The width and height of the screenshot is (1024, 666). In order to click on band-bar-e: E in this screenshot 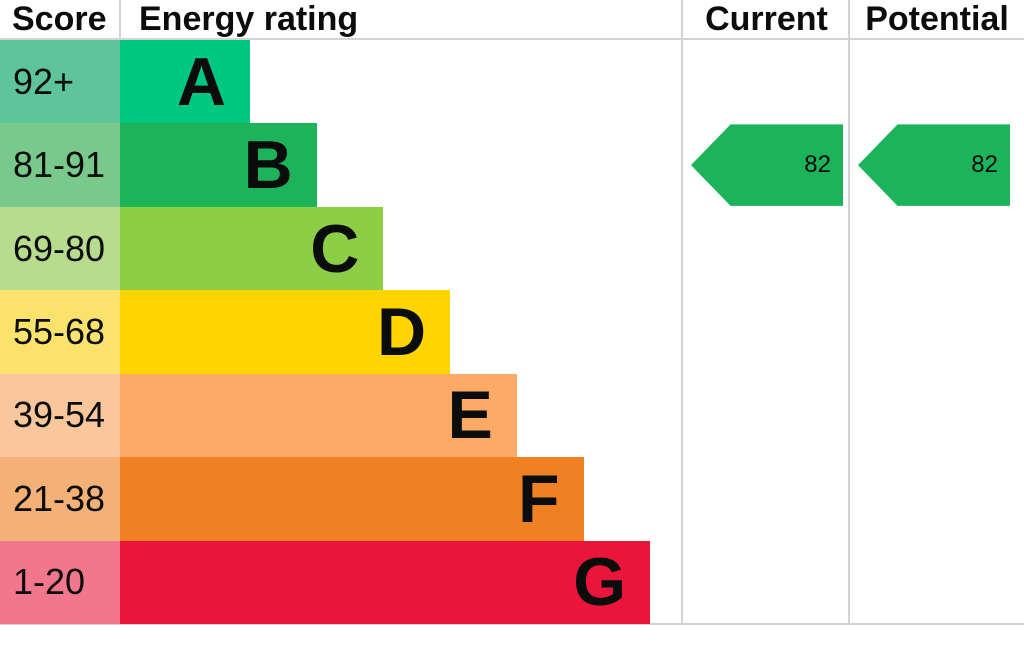, I will do `click(318, 415)`.